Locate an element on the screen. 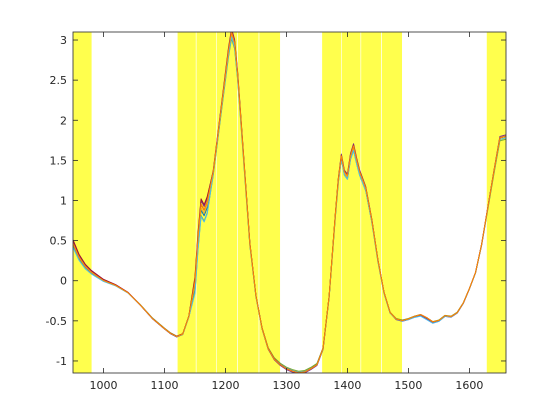 This screenshot has width=560, height=420. y-tick-label: 0 is located at coordinates (63, 281).